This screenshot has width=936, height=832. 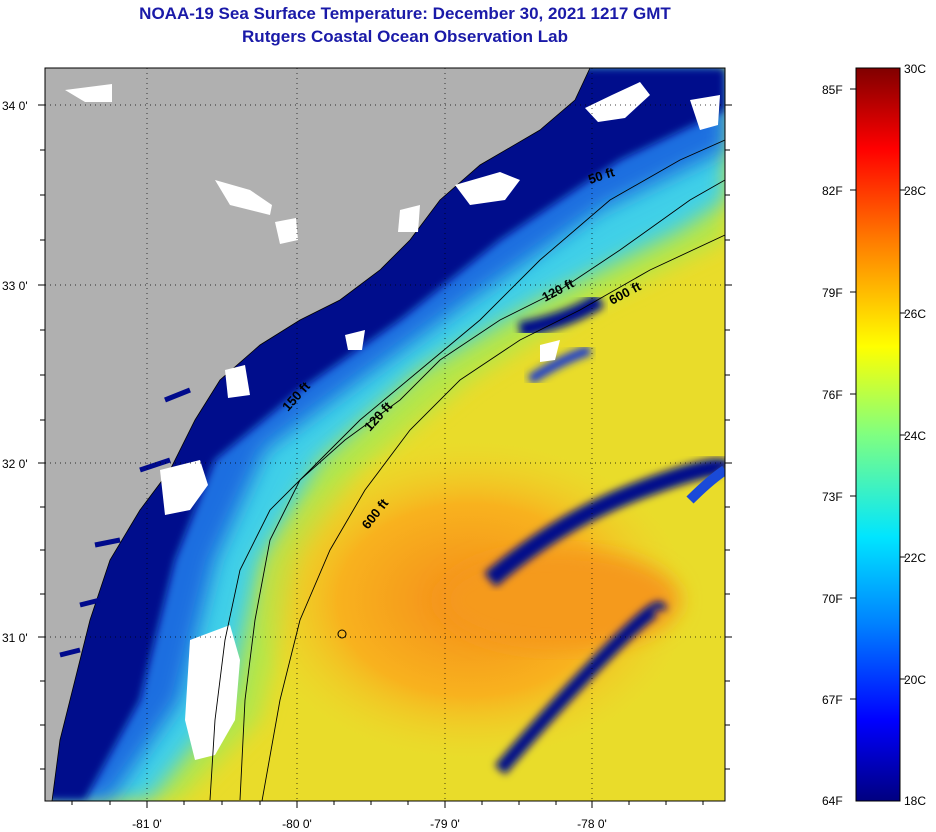 What do you see at coordinates (832, 395) in the screenshot?
I see `colorbar-f-label: 76F` at bounding box center [832, 395].